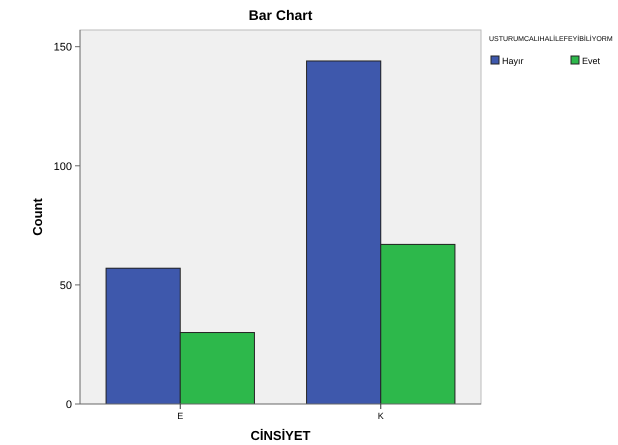 This screenshot has width=618, height=445. I want to click on legend-label: Hayır, so click(513, 61).